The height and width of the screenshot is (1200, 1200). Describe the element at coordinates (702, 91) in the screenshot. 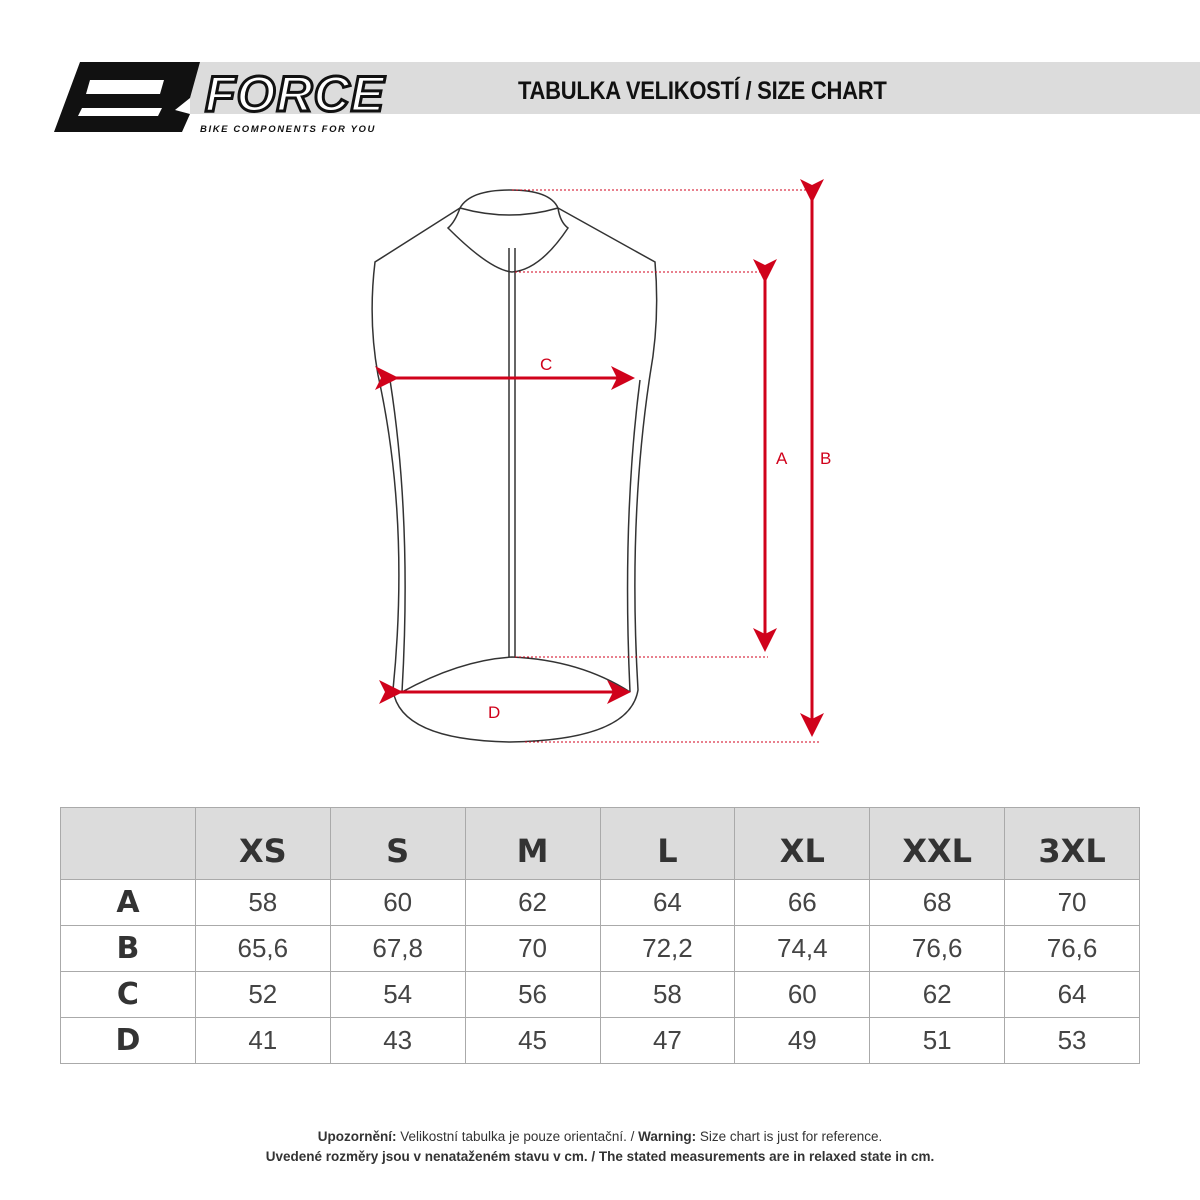

I see `page-title: TABULKA VELIKOSTÍ / SIZE CHART` at that location.